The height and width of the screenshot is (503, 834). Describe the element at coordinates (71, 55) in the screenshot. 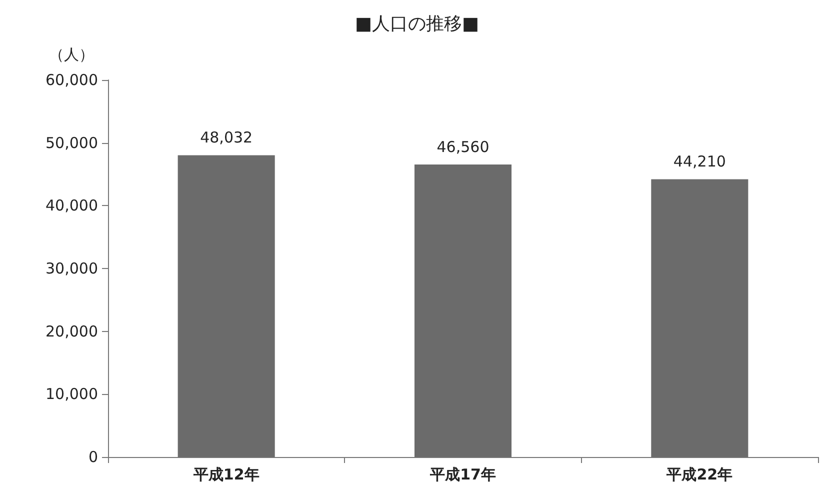

I see `y-axis-title: （人）` at that location.